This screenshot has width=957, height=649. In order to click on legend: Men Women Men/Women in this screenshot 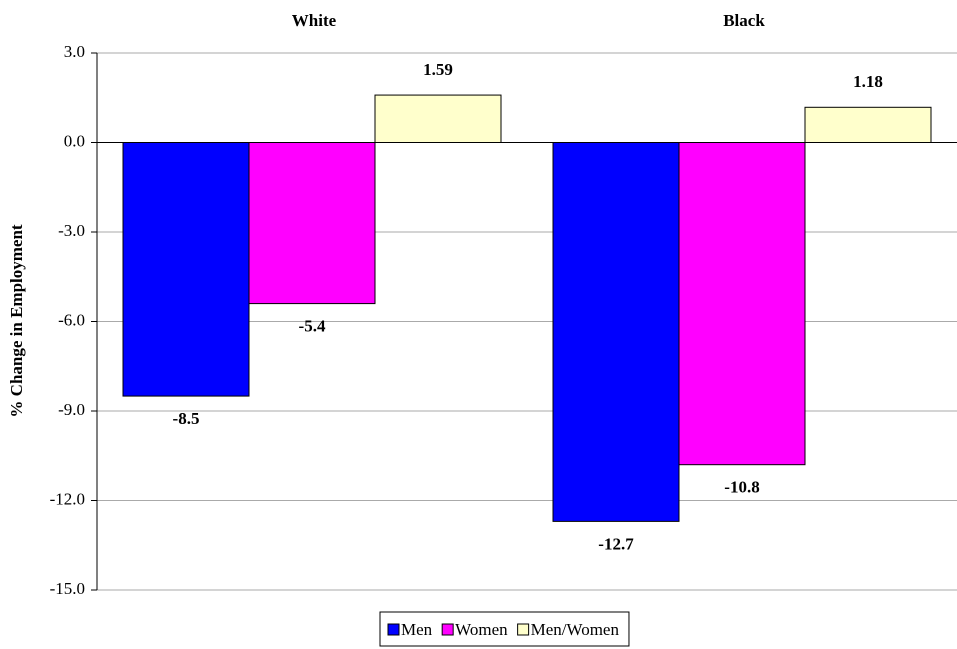, I will do `click(504, 629)`.